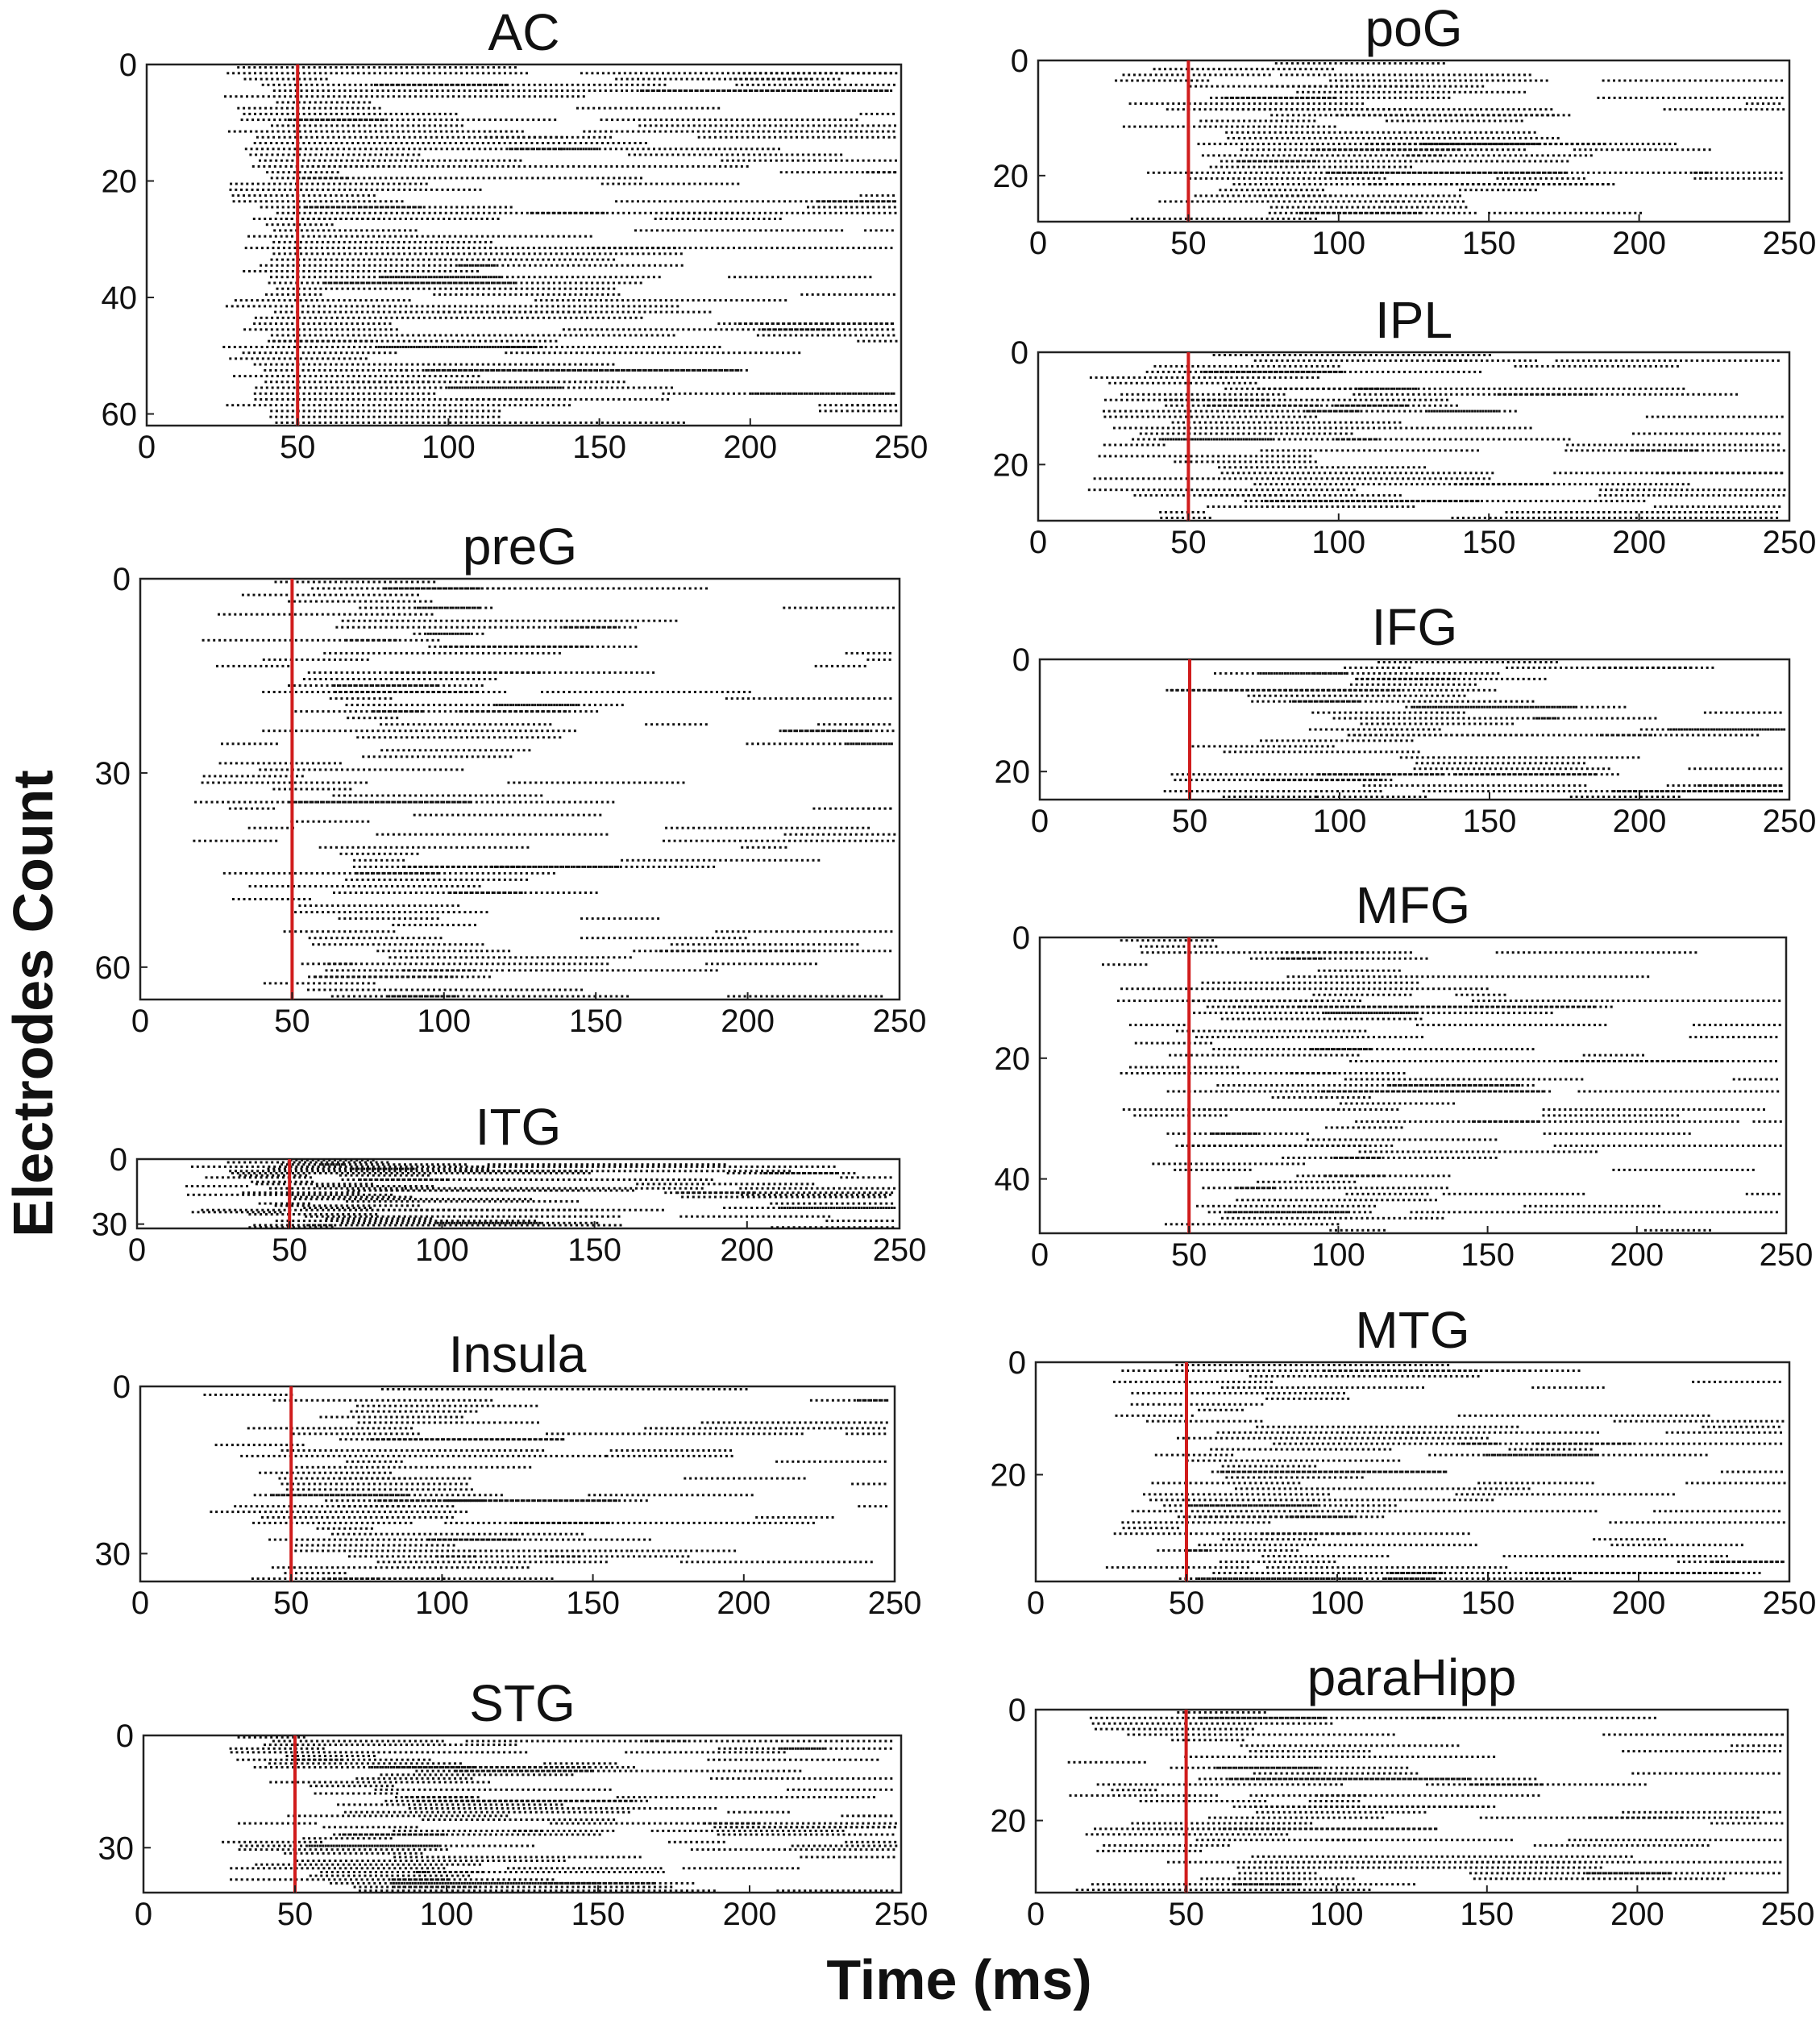 This screenshot has height=2024, width=1820. Describe the element at coordinates (1415, 627) in the screenshot. I see `panel-title: IFG` at that location.